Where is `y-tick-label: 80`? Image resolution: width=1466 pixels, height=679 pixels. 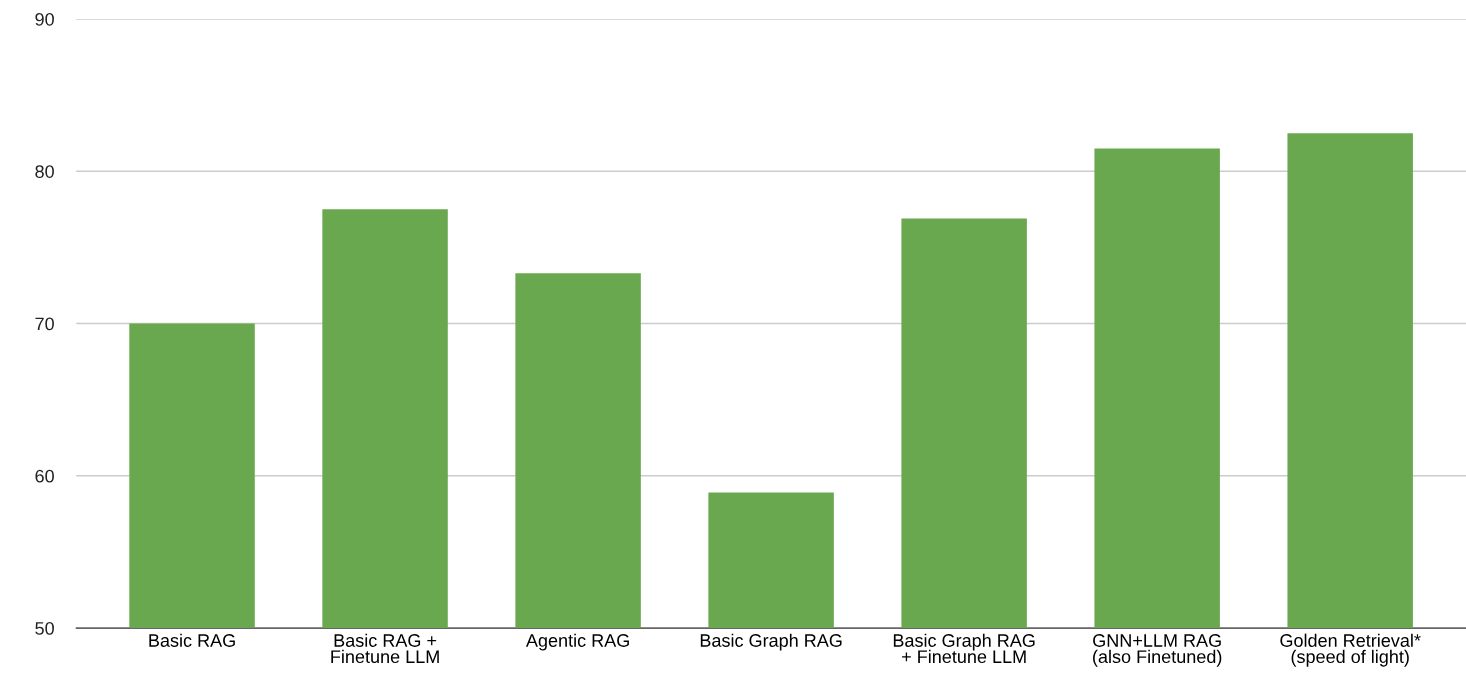
y-tick-label: 80 is located at coordinates (44, 171).